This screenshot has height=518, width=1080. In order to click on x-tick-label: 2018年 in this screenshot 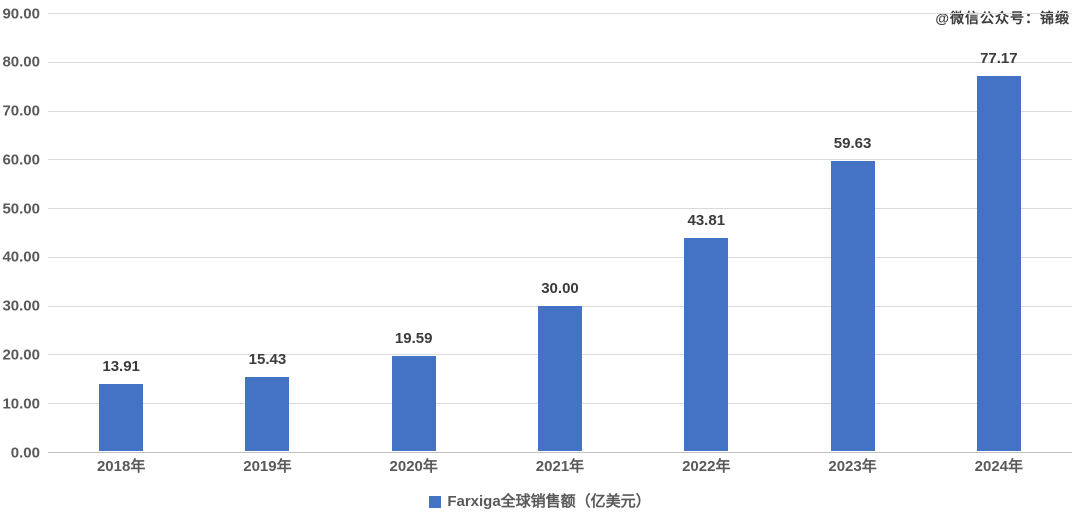, I will do `click(121, 466)`.